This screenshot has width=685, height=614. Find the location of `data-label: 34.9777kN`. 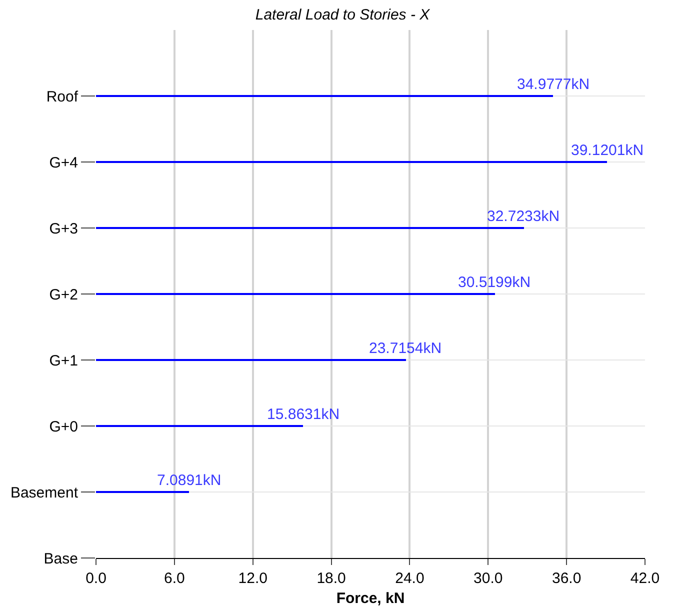

data-label: 34.9777kN is located at coordinates (553, 84).